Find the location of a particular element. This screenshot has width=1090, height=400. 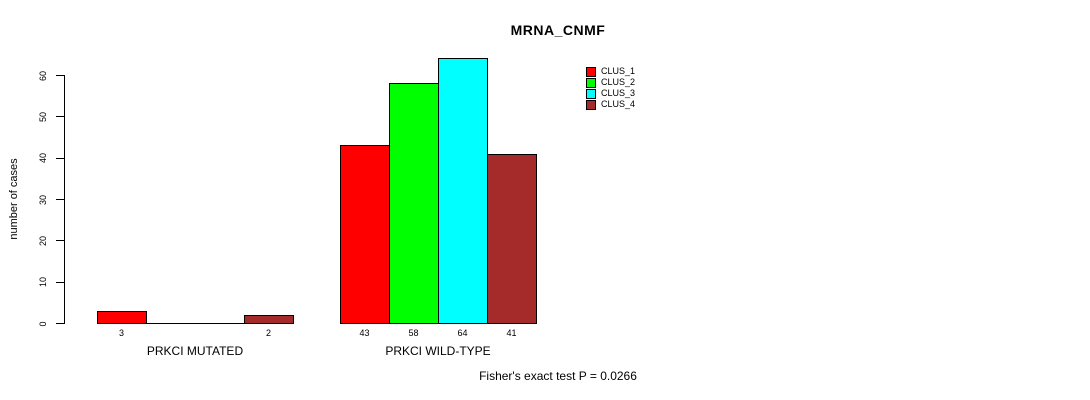

bar-value-label: 64 is located at coordinates (462, 333).